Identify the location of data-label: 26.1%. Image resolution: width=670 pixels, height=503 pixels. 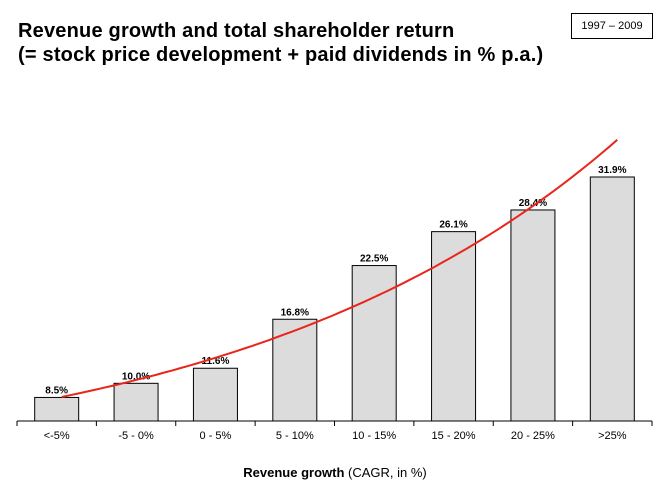
(453, 225).